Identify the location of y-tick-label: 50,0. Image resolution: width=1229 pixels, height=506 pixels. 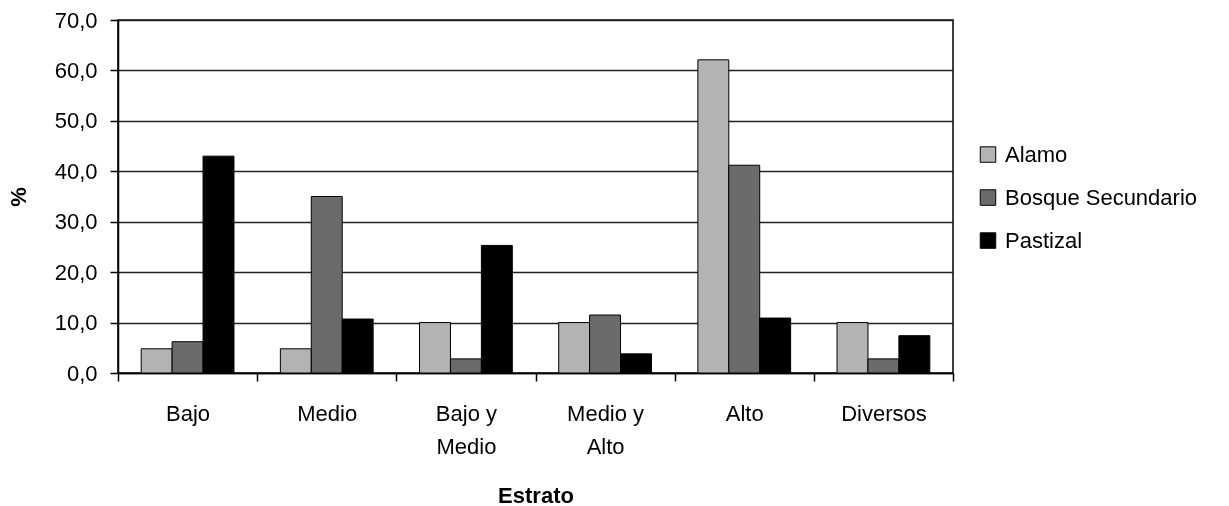
(76, 121).